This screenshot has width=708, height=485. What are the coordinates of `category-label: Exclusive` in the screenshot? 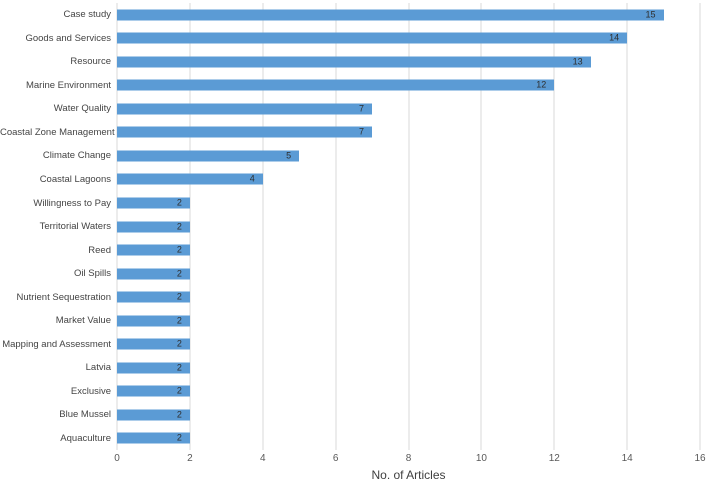 It's located at (90, 391).